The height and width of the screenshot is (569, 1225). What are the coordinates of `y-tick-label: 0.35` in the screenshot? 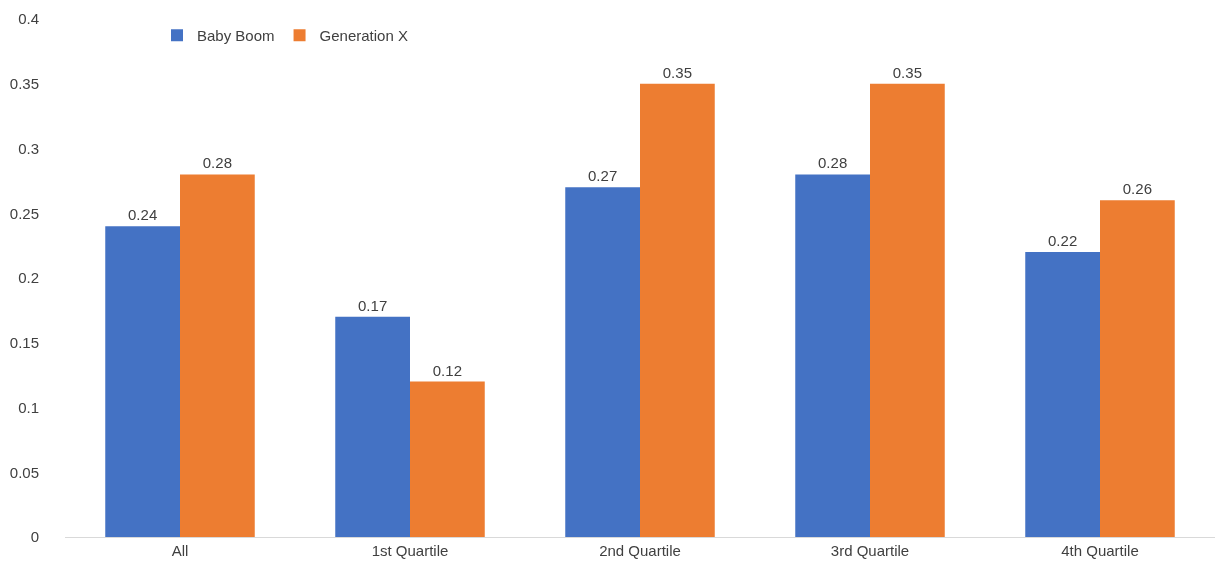 It's located at (24, 83).